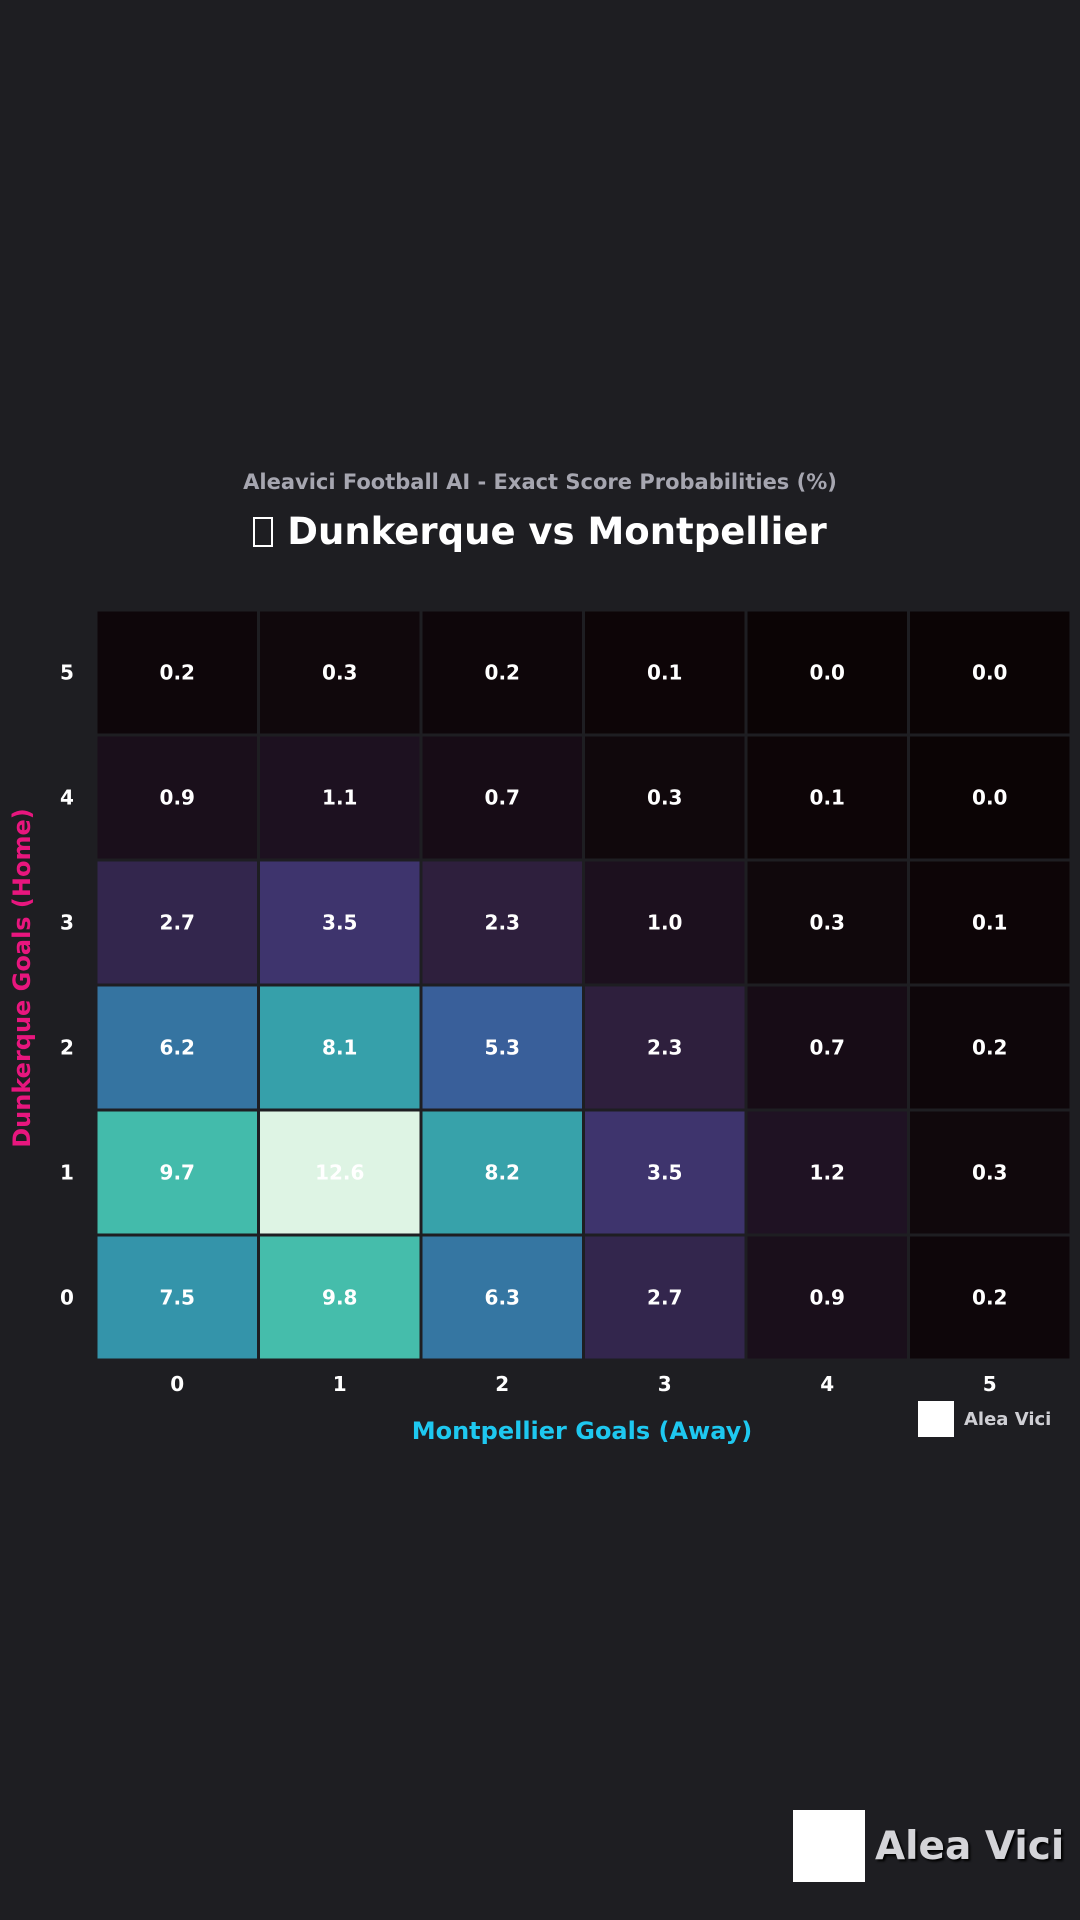  I want to click on cell-value-label: 8.2, so click(502, 1173).